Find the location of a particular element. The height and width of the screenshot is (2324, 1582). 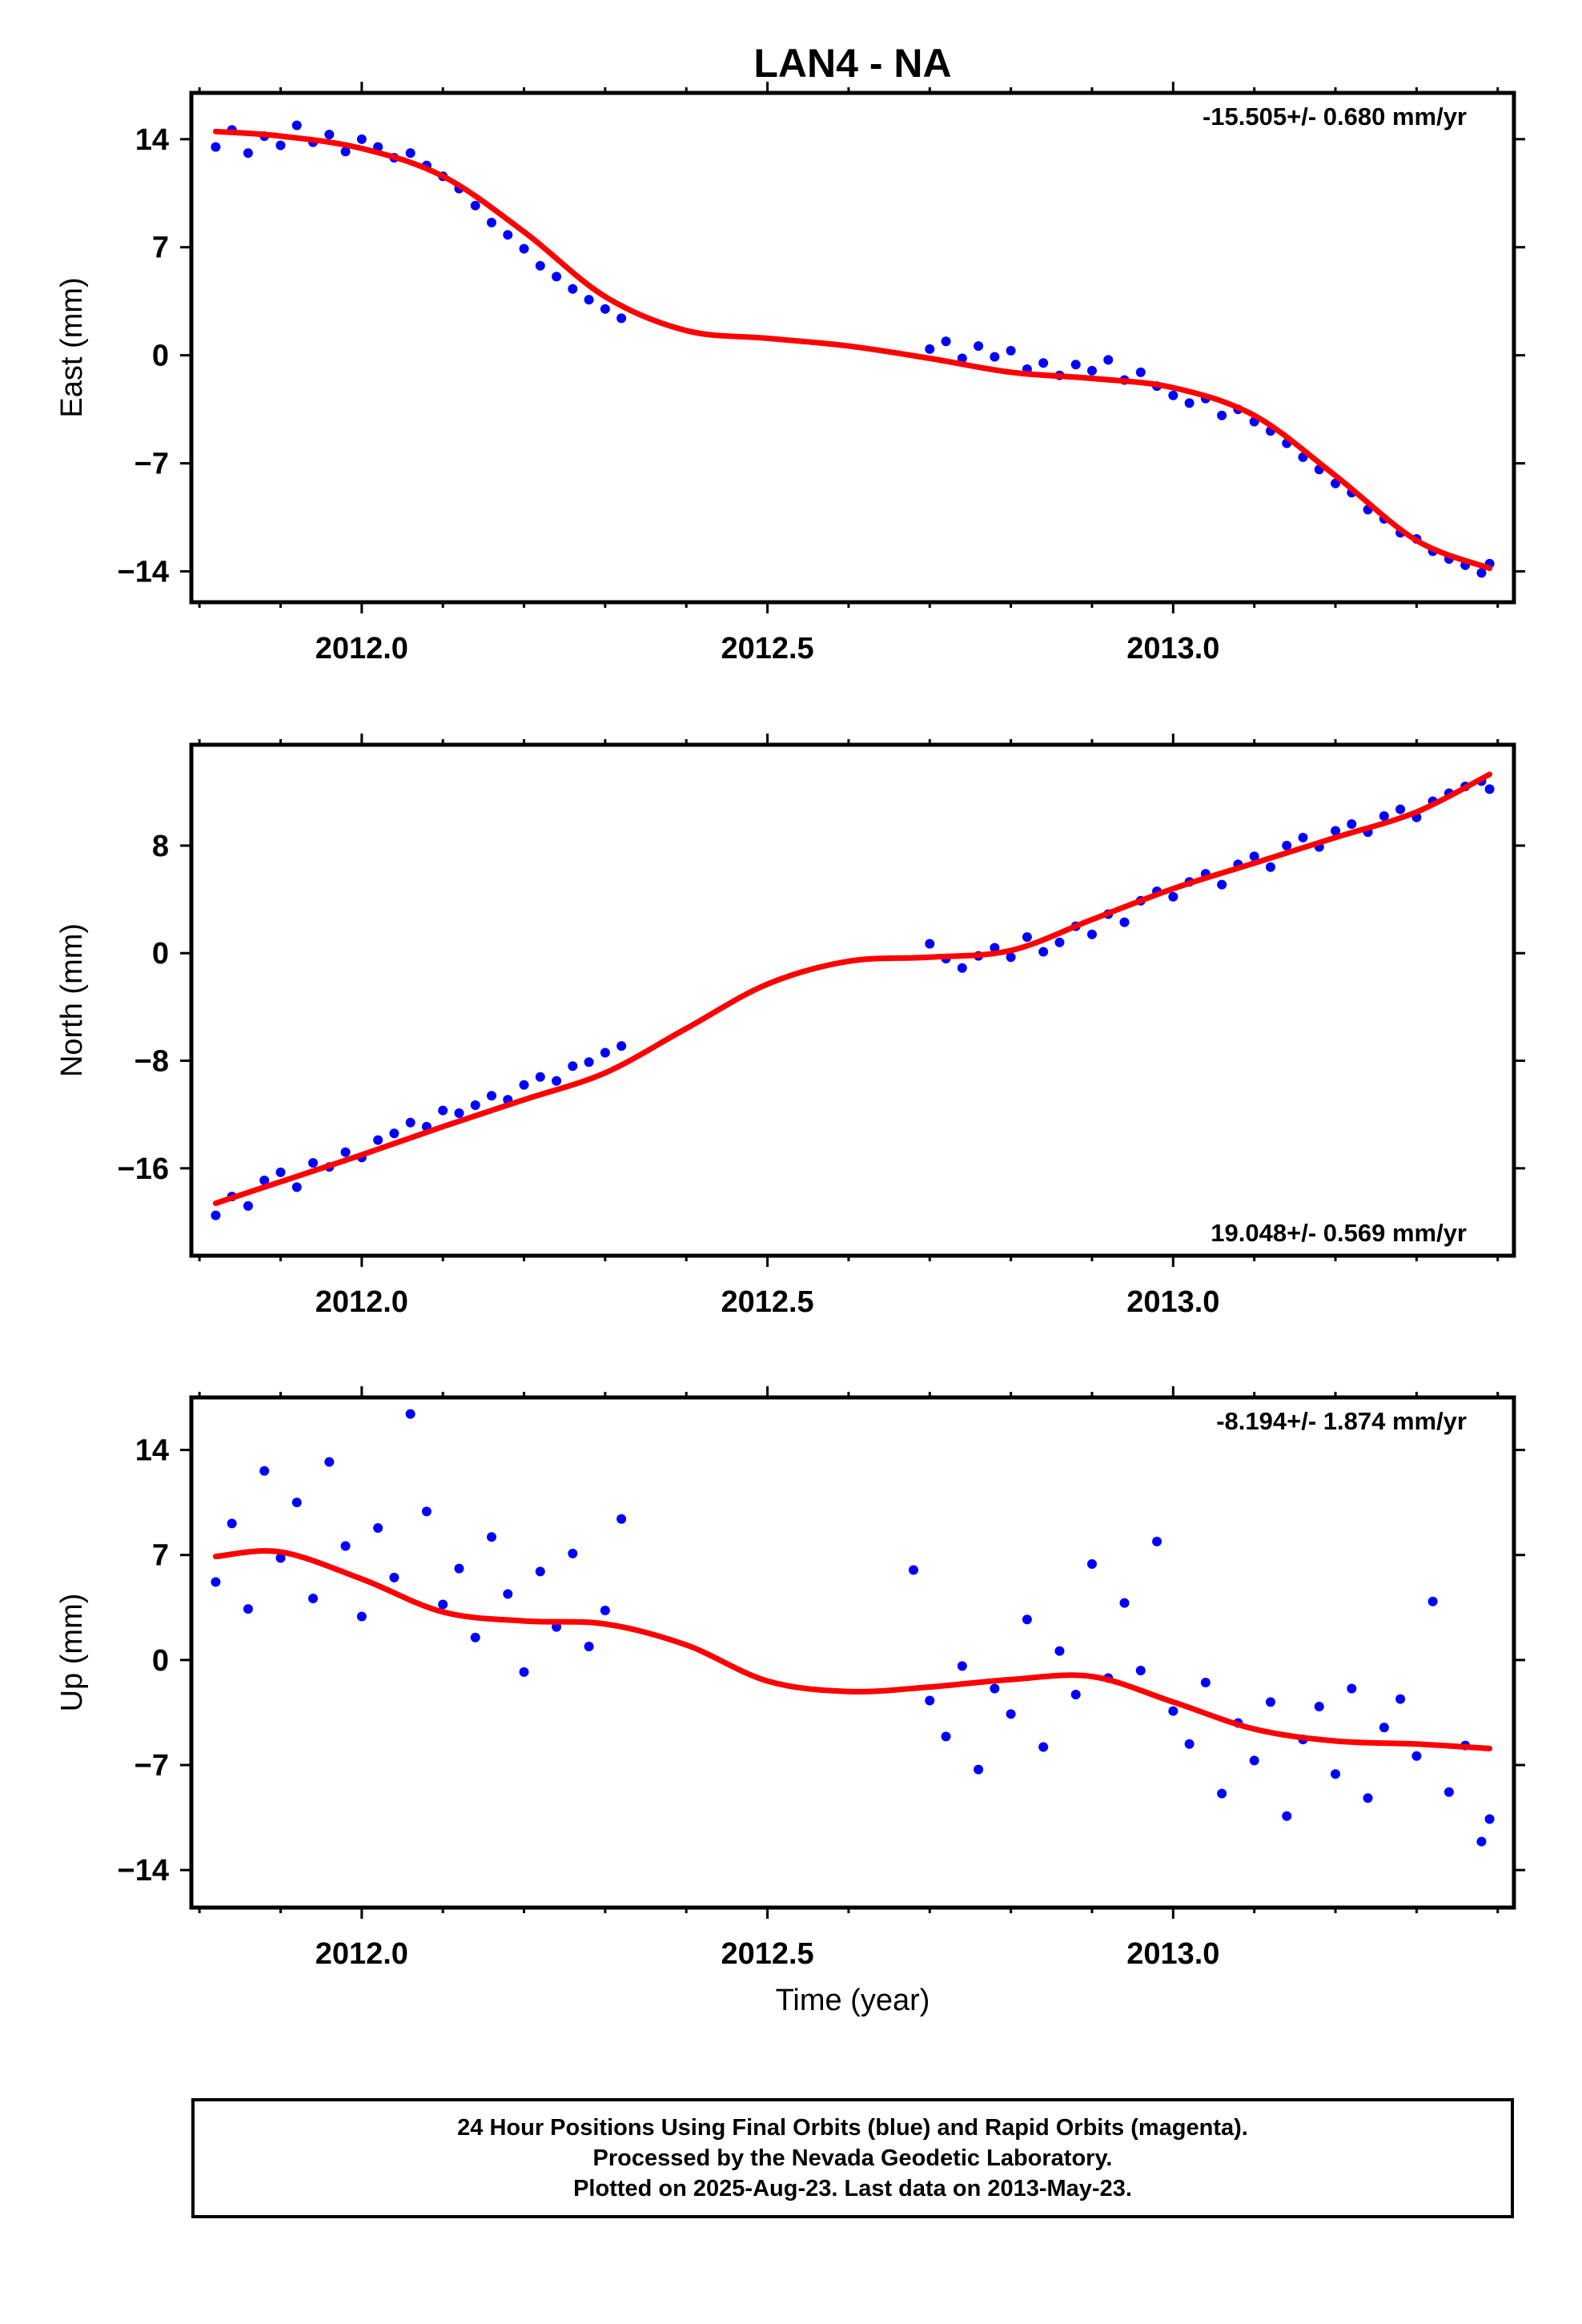

east-y-axis-label: East (mm) is located at coordinates (72, 347).